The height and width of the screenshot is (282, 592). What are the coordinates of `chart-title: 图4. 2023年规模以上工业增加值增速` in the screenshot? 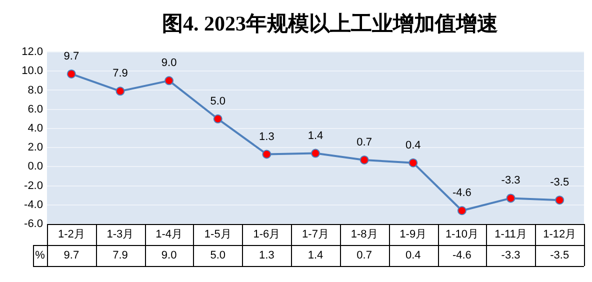 It's located at (330, 23).